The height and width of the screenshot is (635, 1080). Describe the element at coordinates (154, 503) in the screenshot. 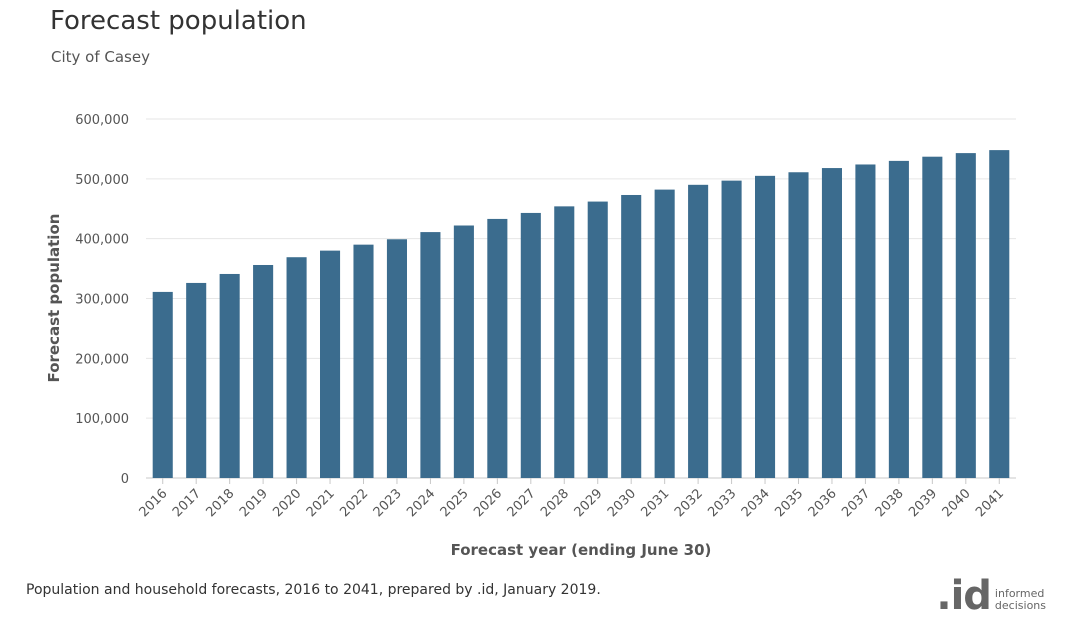

I see `x-tick-label: 2016` at that location.